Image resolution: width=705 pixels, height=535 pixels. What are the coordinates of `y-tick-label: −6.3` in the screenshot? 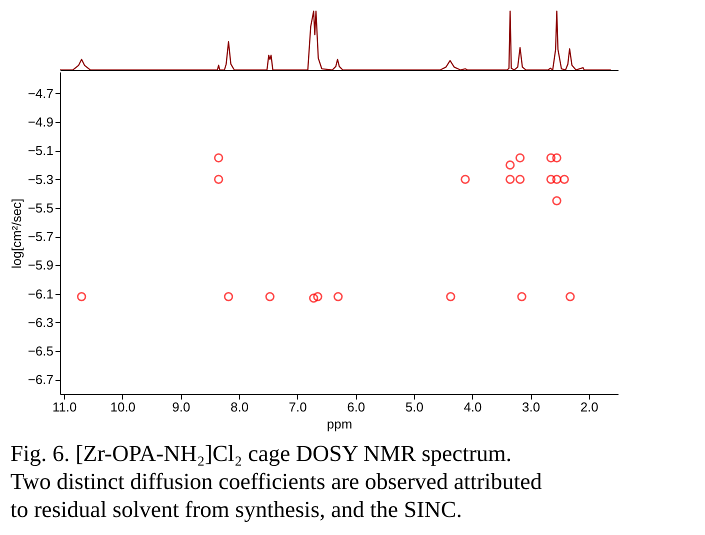 It's located at (41, 322).